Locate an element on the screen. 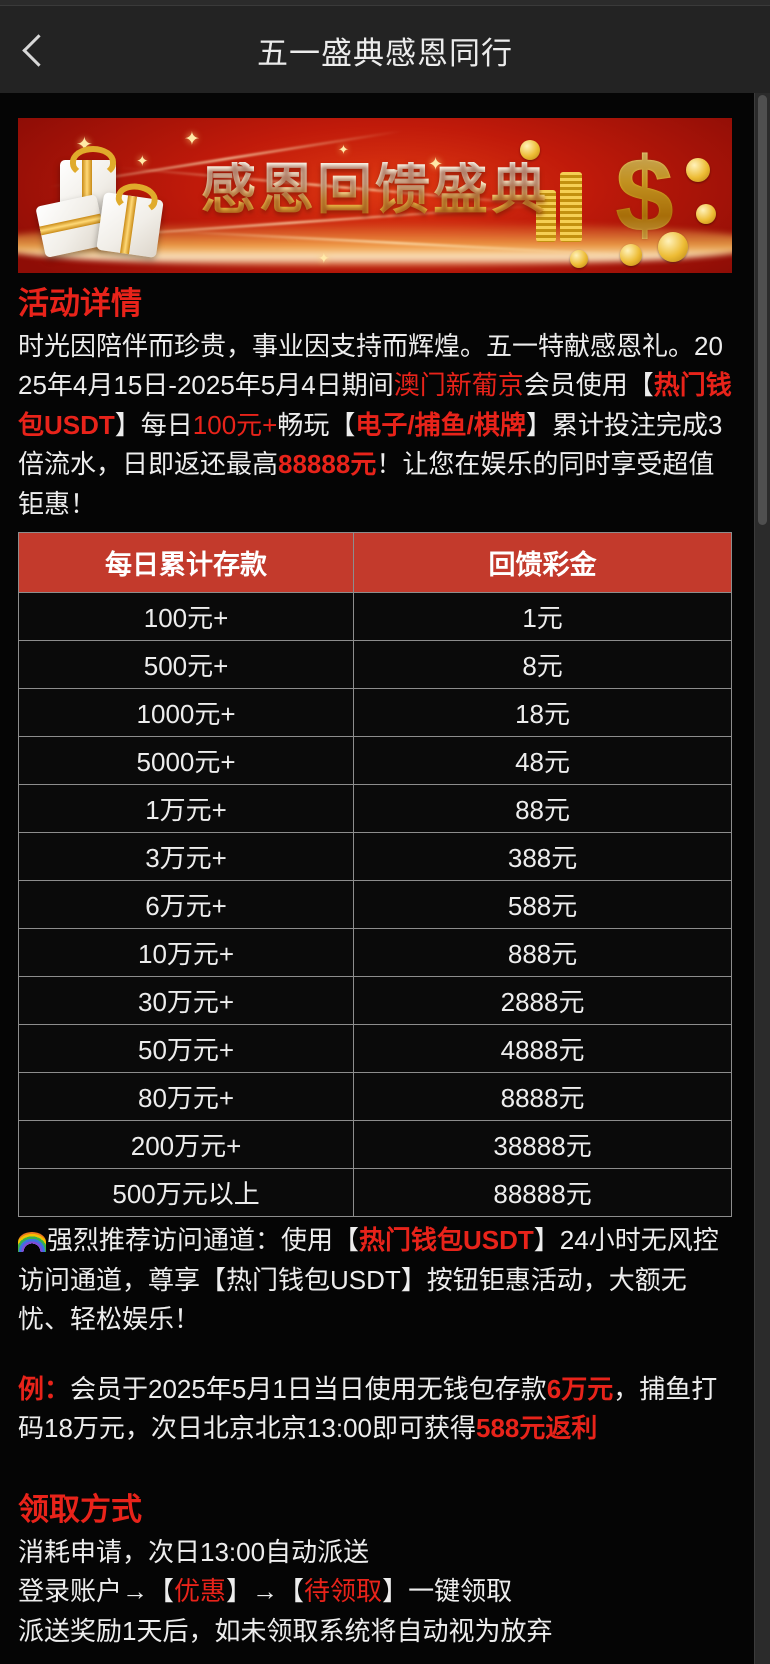  tier-deposit-cell: 200万元+ is located at coordinates (186, 1145).